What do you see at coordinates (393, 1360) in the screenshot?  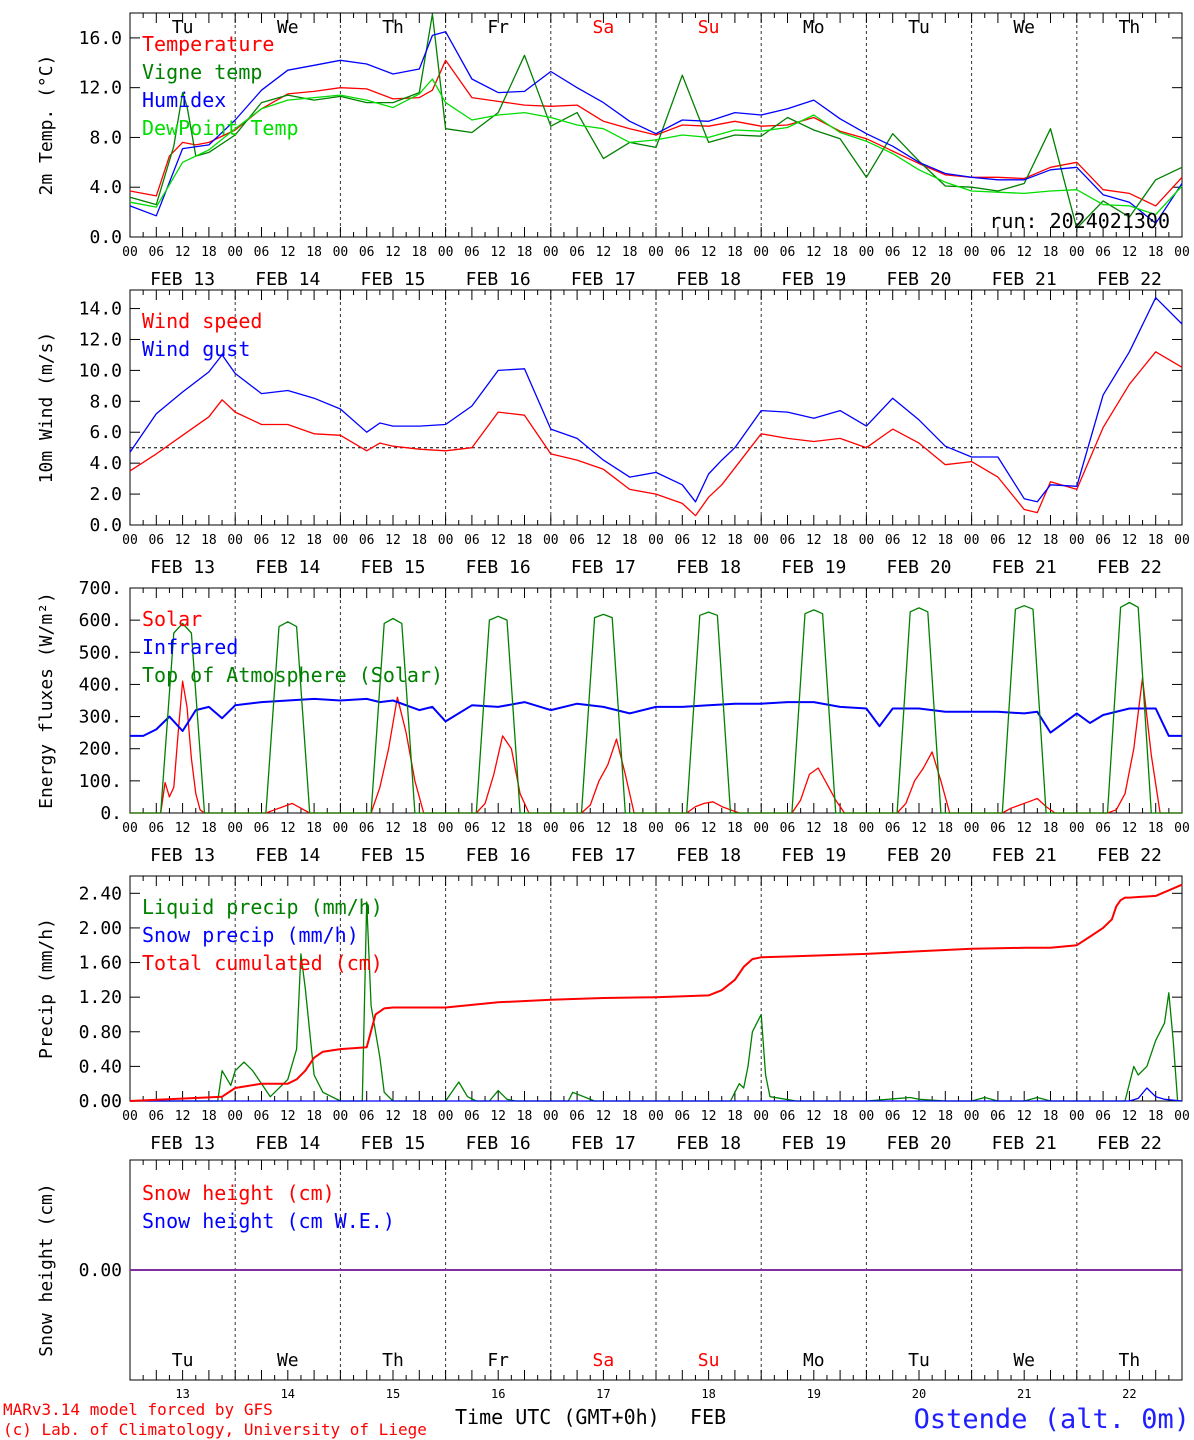 I see `weekday-label: Th` at bounding box center [393, 1360].